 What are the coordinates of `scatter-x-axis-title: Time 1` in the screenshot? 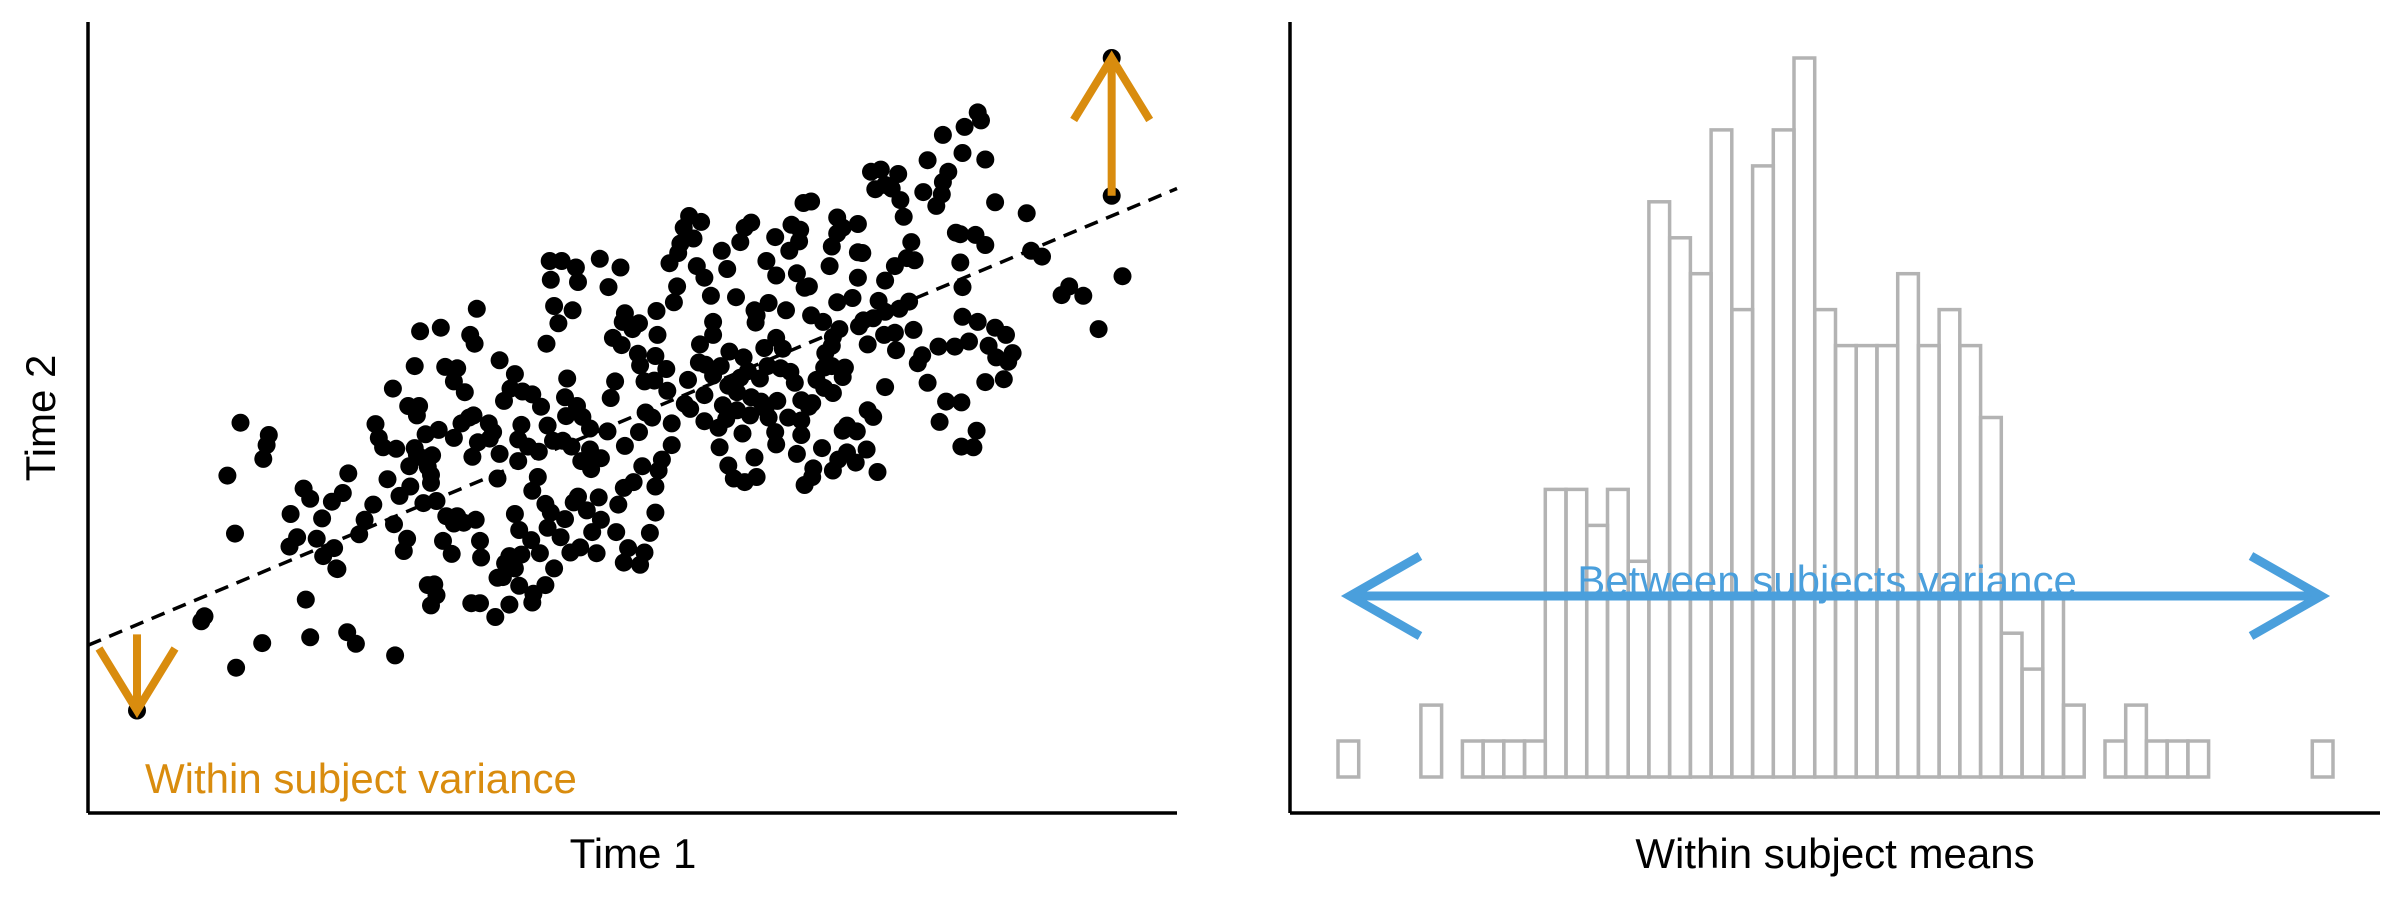 It's located at (633, 853).